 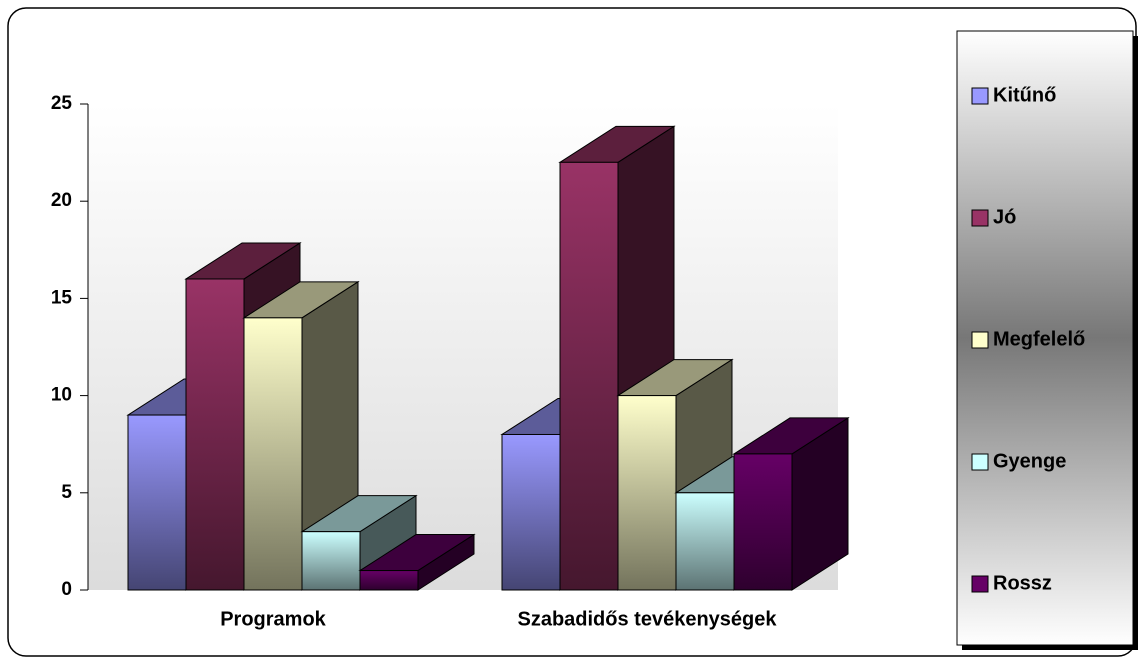 I want to click on x-tick-label: Programok, so click(x=273, y=619).